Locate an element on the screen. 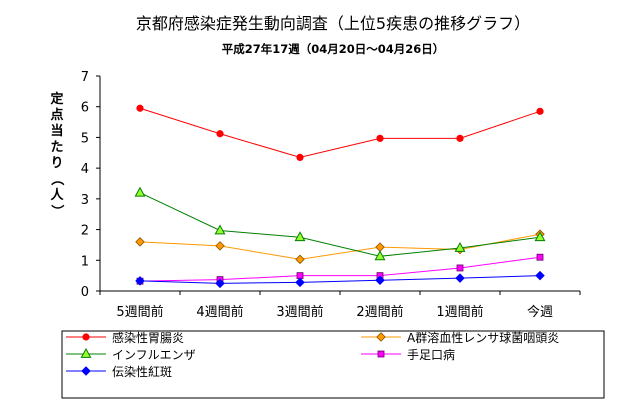 Image resolution: width=640 pixels, height=419 pixels. legend-item: 伝染性紅斑 is located at coordinates (119, 371).